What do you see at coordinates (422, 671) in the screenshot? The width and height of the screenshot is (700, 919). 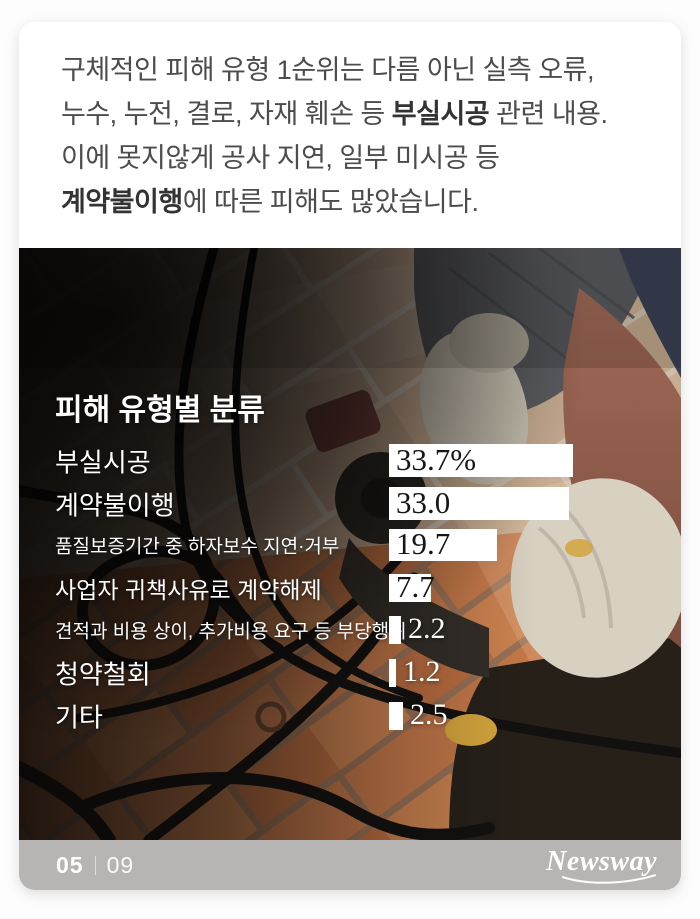 I see `chart-bar-value: 1.2` at bounding box center [422, 671].